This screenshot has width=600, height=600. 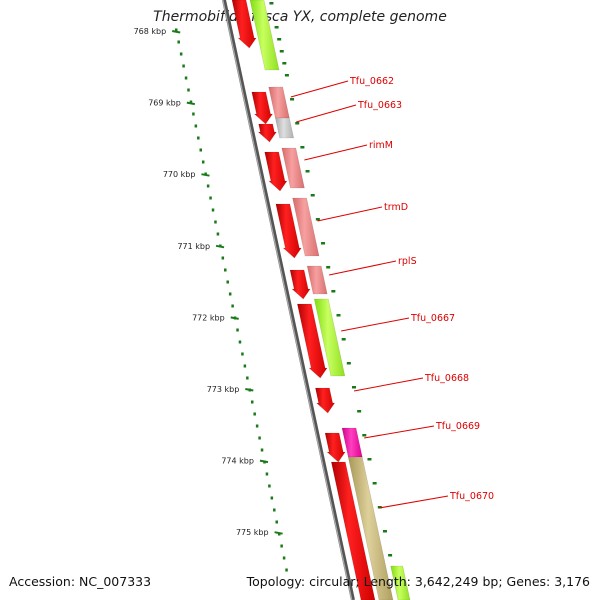 I want to click on accession-text: Accession: NC_007333, so click(x=80, y=581).